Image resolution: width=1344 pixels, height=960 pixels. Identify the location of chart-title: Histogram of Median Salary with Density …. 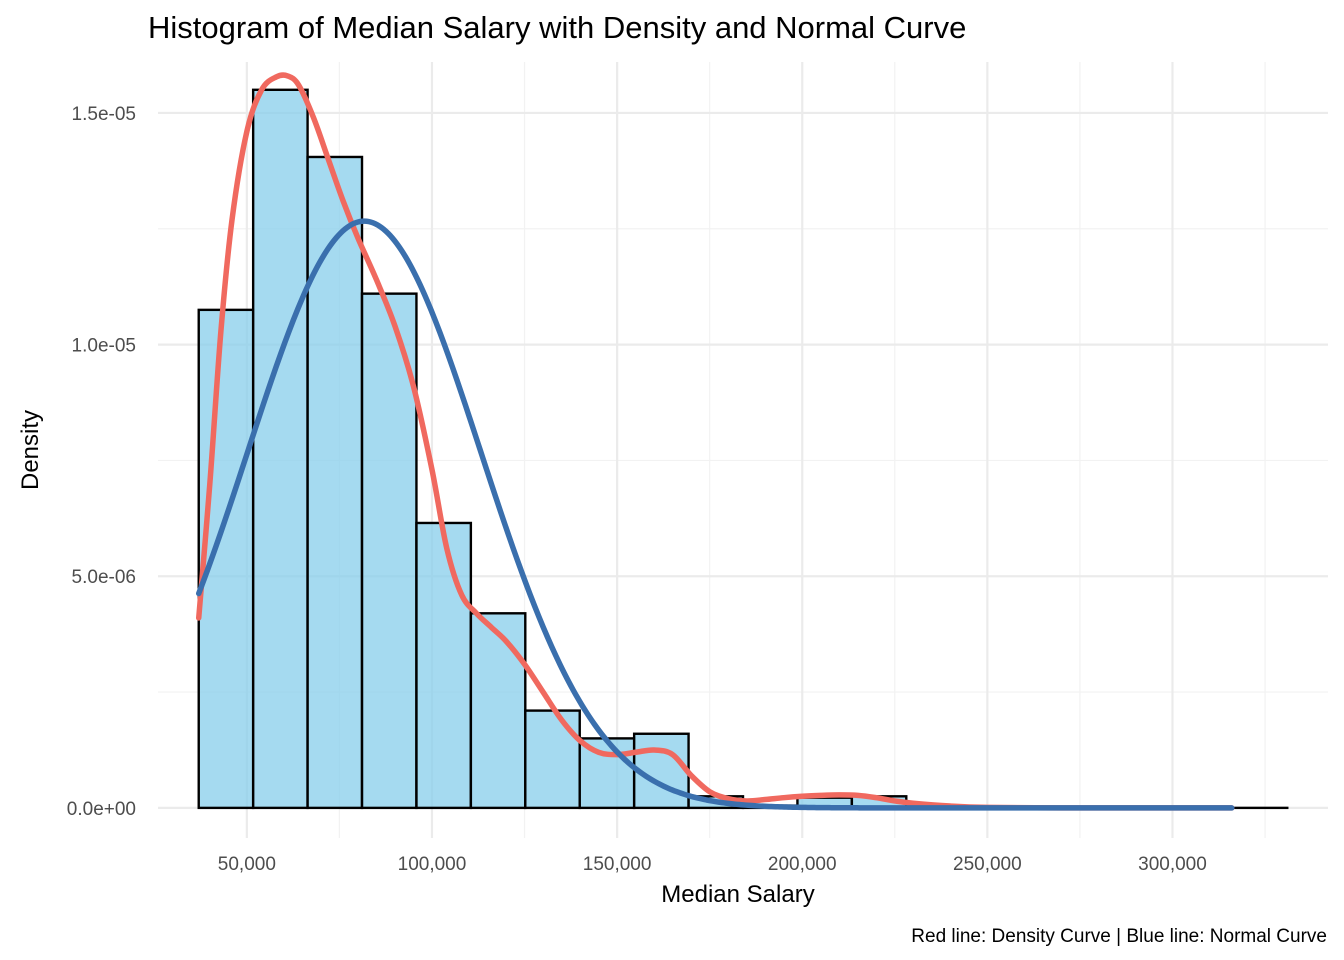
(557, 27).